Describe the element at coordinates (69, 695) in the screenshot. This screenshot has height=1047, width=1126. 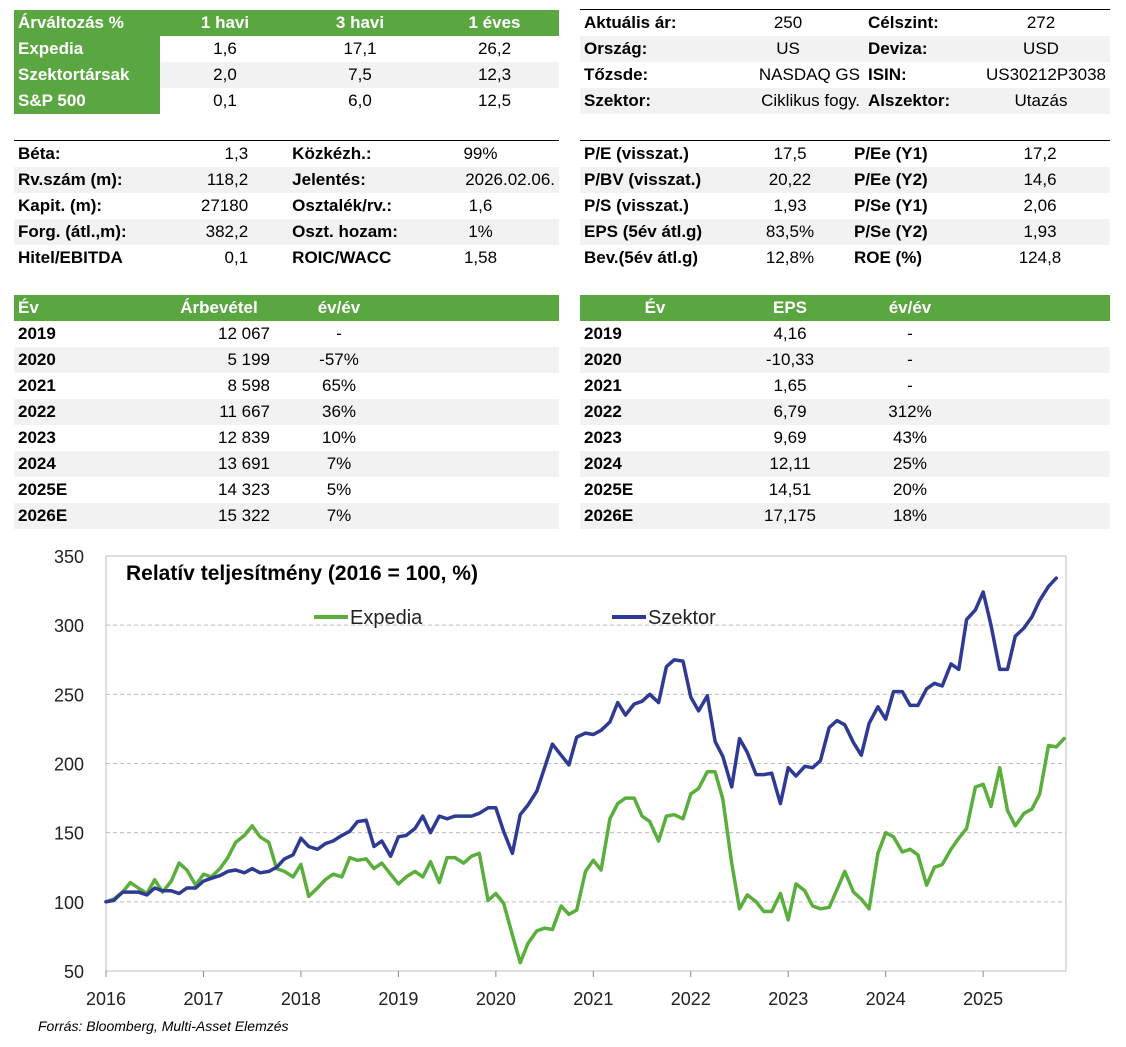
I see `y-tick-label: 250` at that location.